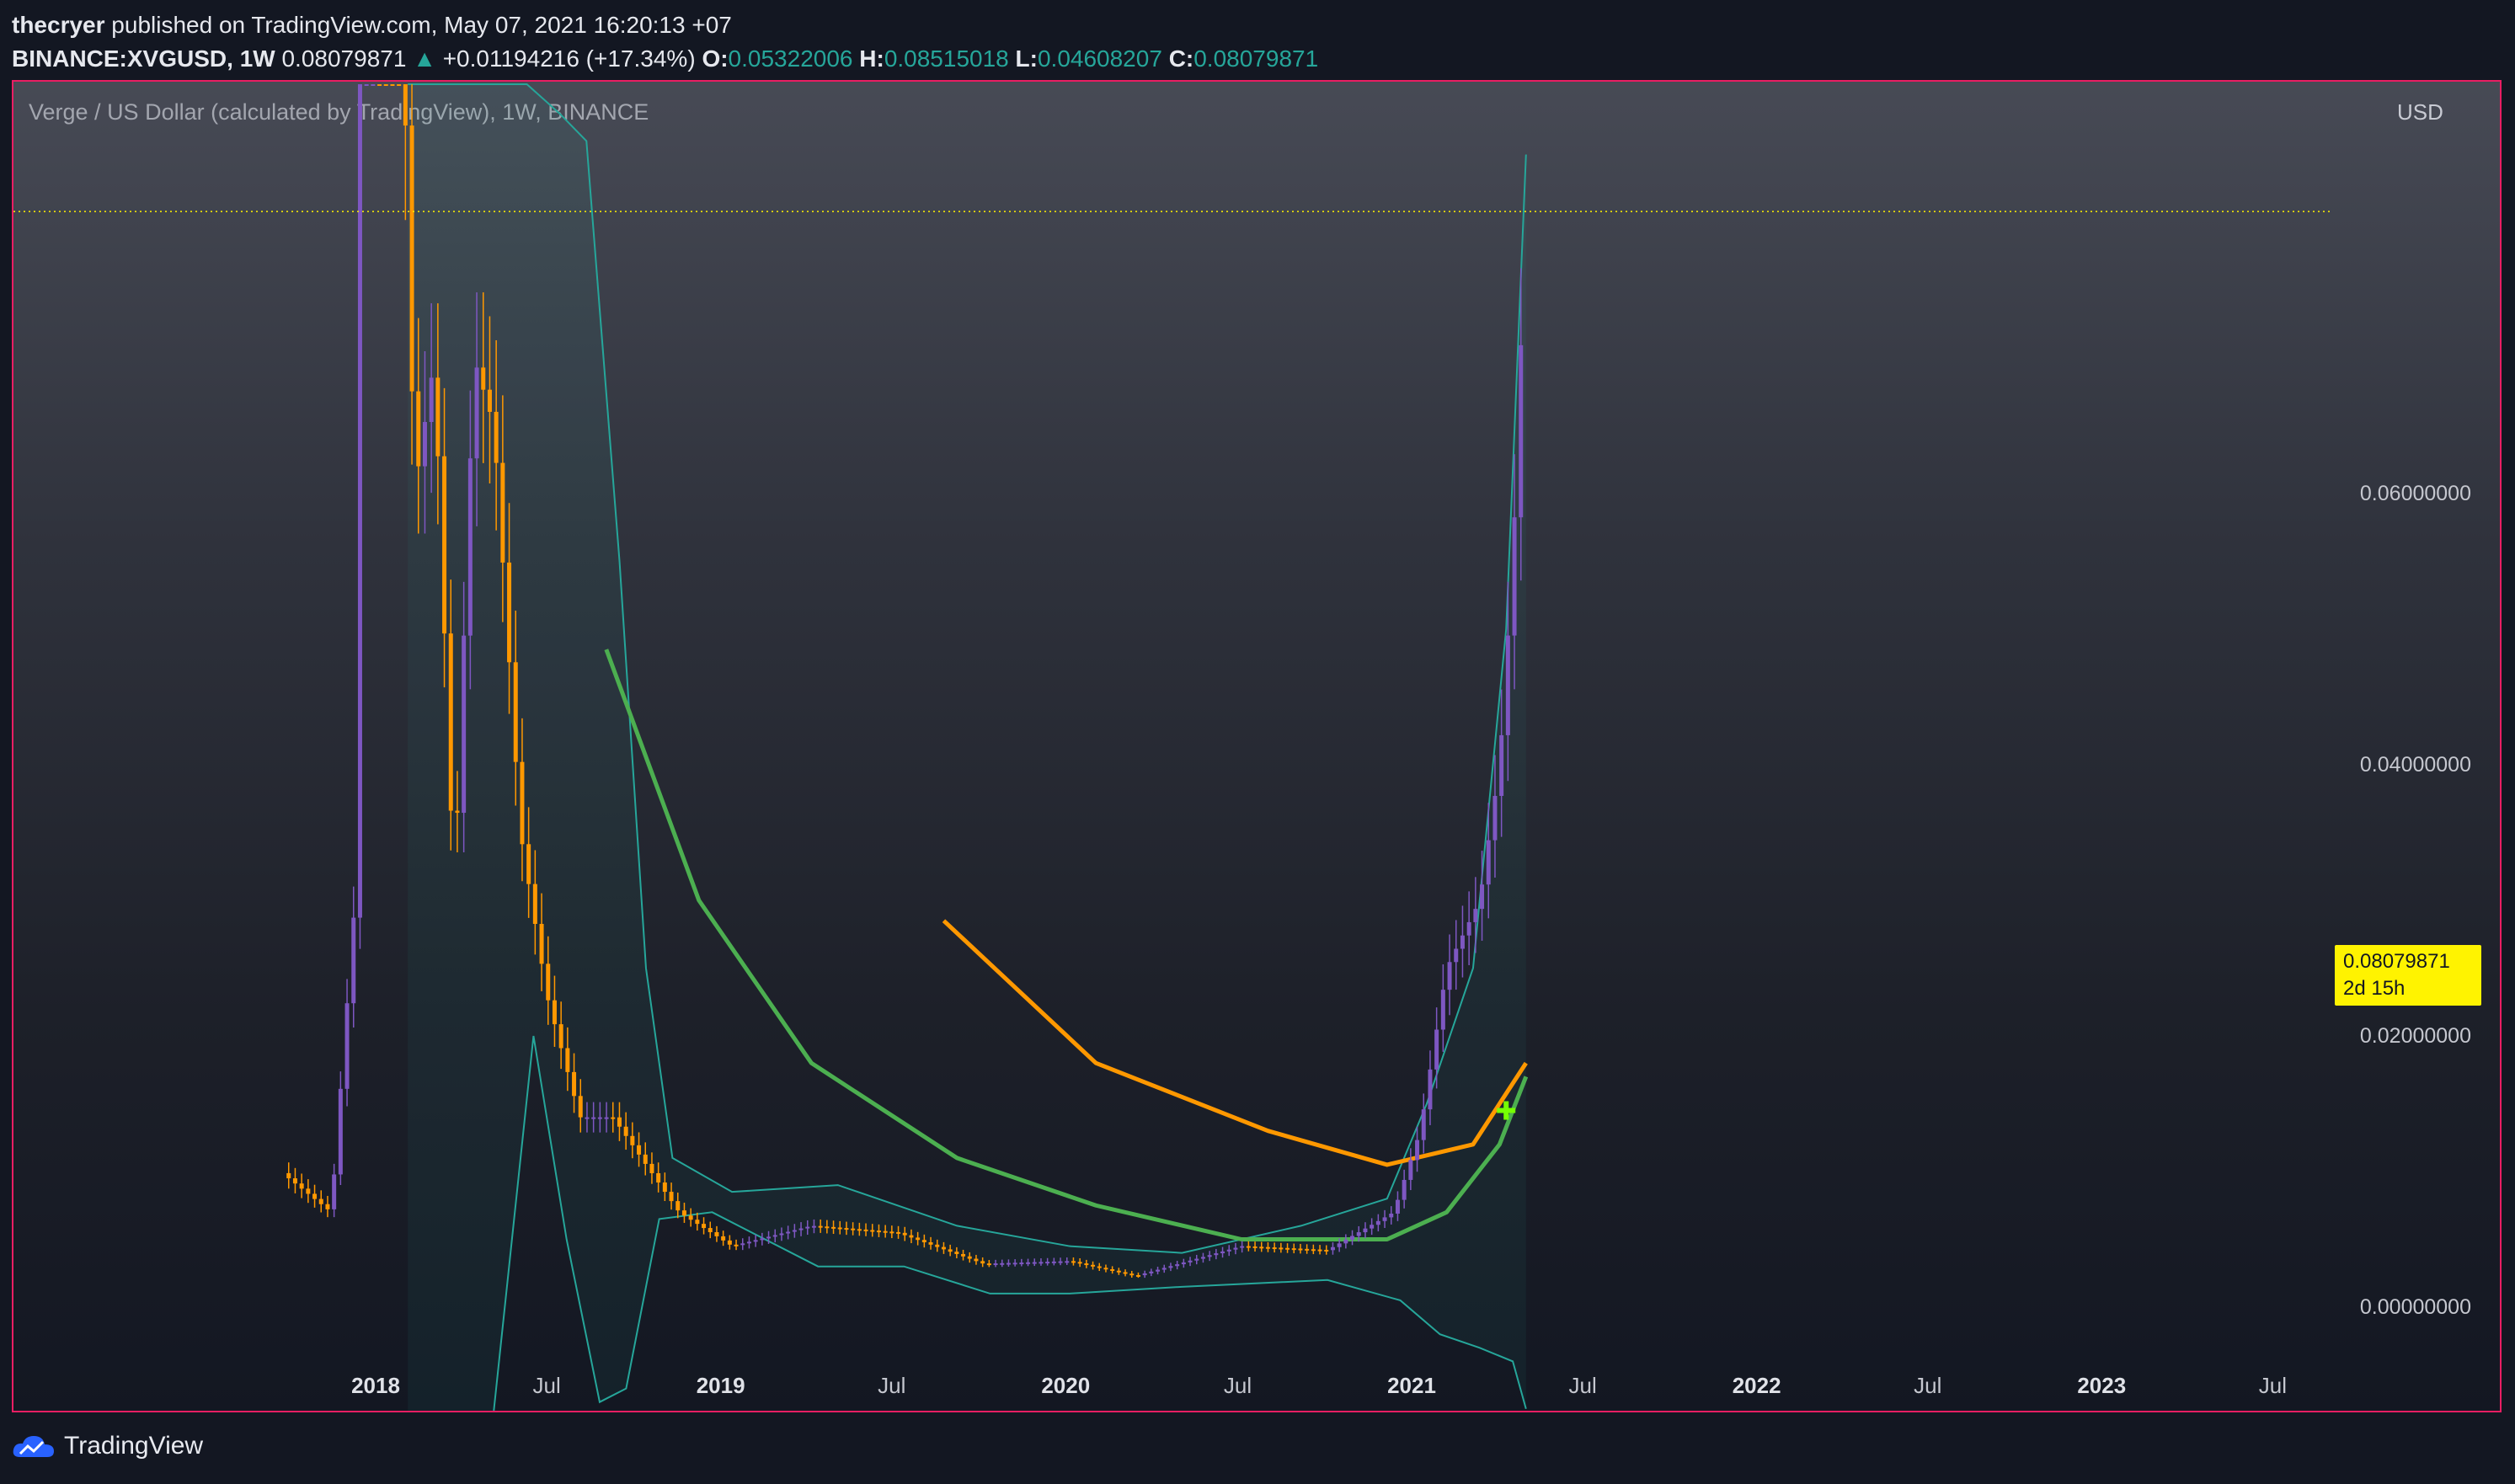 The width and height of the screenshot is (2515, 1484). What do you see at coordinates (2408, 976) in the screenshot?
I see `last-price-tag: 0.08079871 2d 15h` at bounding box center [2408, 976].